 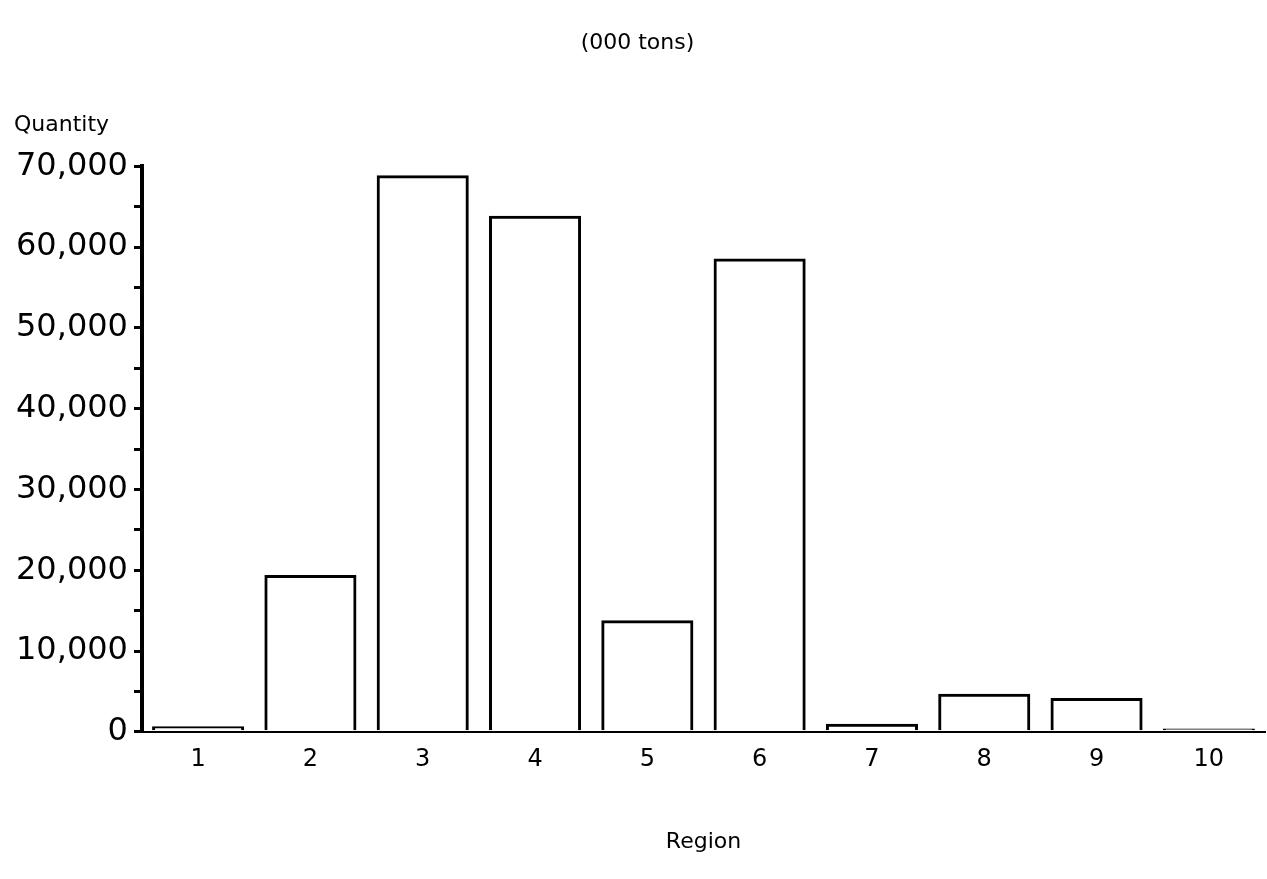 I want to click on y-tick-label: 0, so click(x=117, y=729).